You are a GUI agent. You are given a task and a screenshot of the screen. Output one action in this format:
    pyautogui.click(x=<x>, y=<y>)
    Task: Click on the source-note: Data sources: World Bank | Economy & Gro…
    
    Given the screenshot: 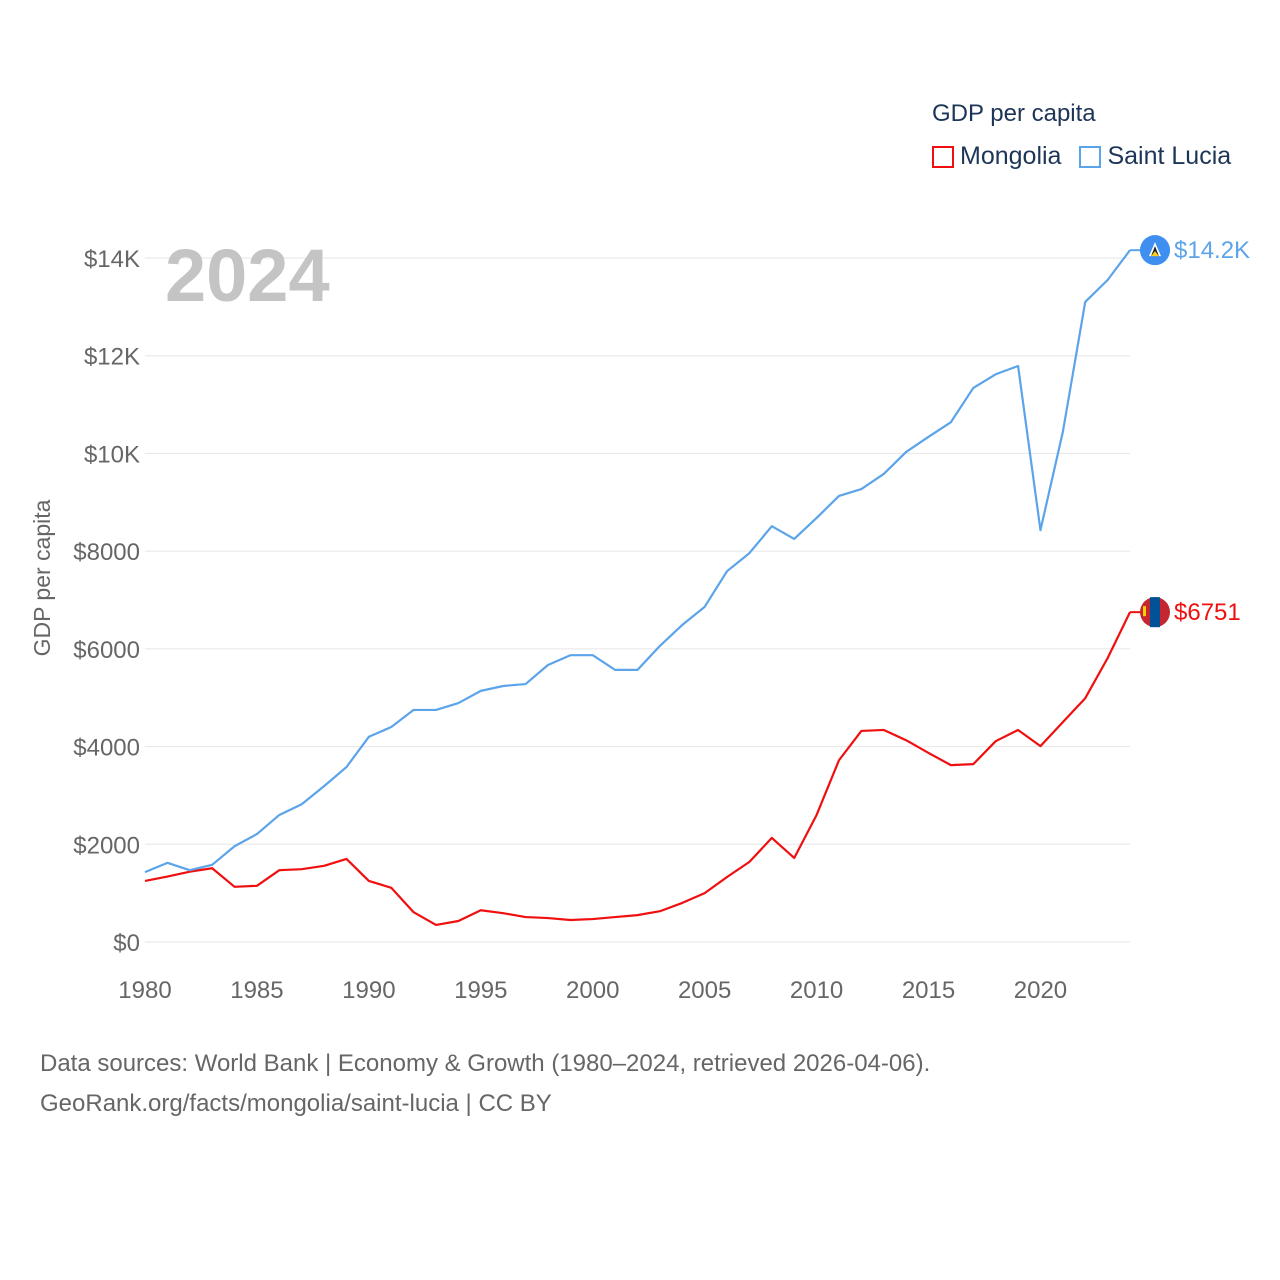 What is the action you would take?
    pyautogui.click(x=485, y=1084)
    